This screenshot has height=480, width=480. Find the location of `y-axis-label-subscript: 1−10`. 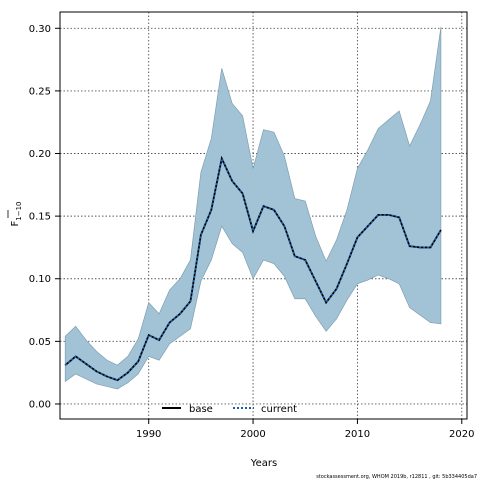

y-axis-label-subscript: 1−10 is located at coordinates (19, 211).